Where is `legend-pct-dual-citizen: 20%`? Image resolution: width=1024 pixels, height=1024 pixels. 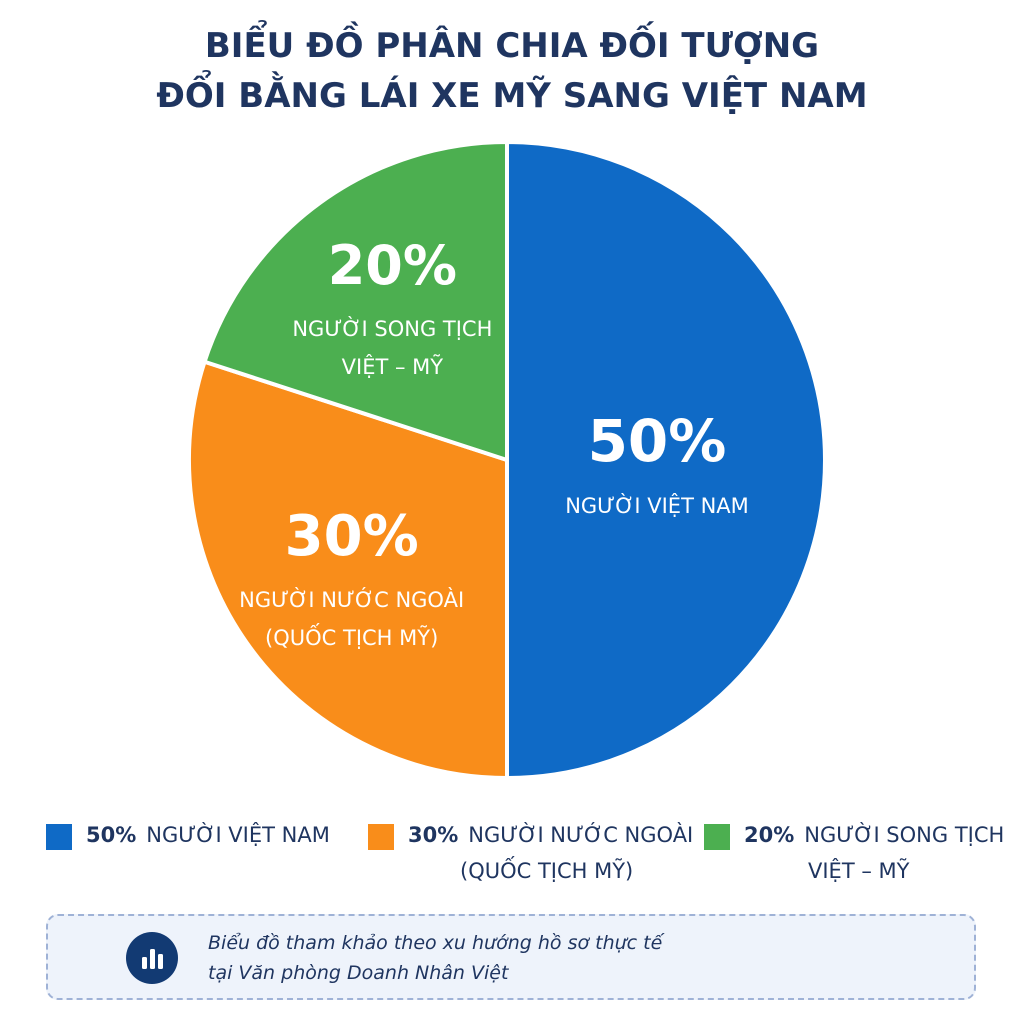 legend-pct-dual-citizen: 20% is located at coordinates (769, 835).